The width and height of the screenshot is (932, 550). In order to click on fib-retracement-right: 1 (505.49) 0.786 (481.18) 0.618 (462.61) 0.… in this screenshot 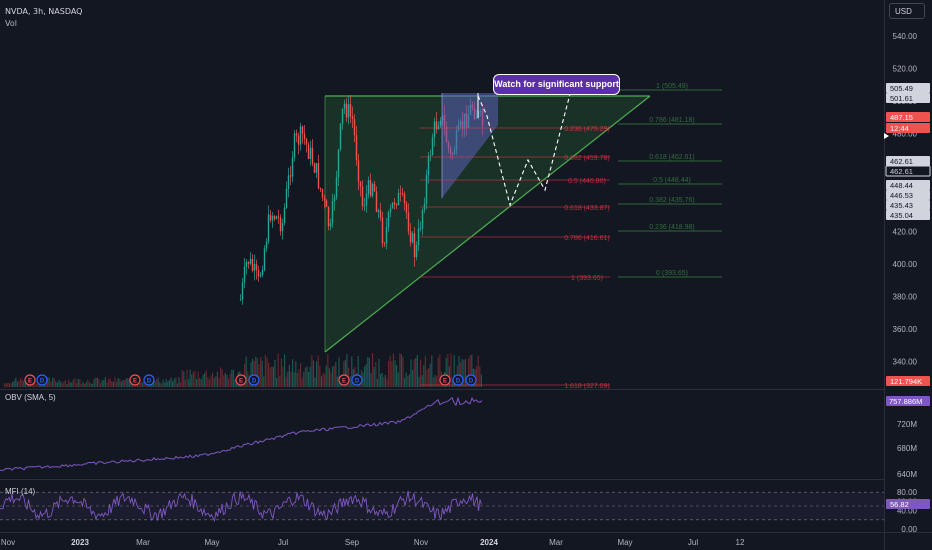, I will do `click(670, 180)`.